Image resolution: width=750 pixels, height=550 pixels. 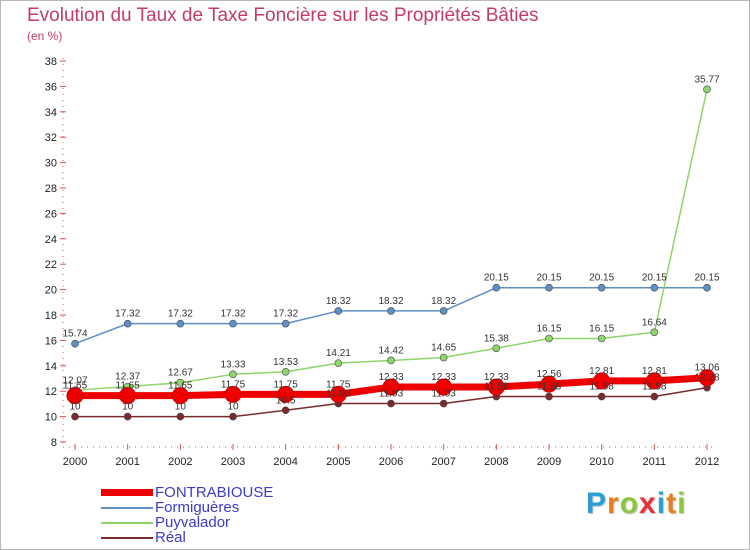 I want to click on y-tick-label: 32, so click(x=51, y=138).